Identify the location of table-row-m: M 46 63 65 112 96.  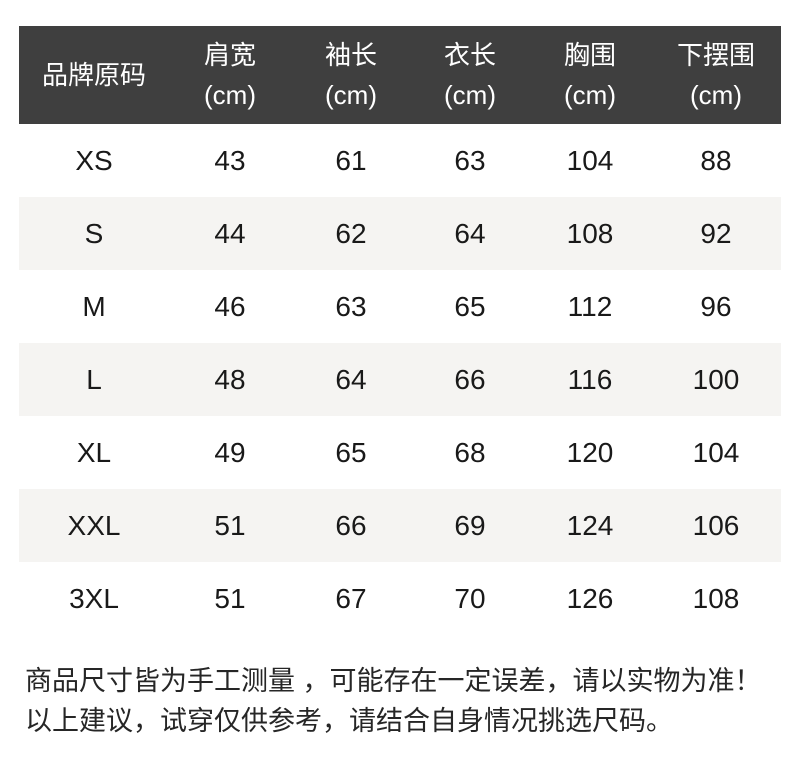
(400, 306).